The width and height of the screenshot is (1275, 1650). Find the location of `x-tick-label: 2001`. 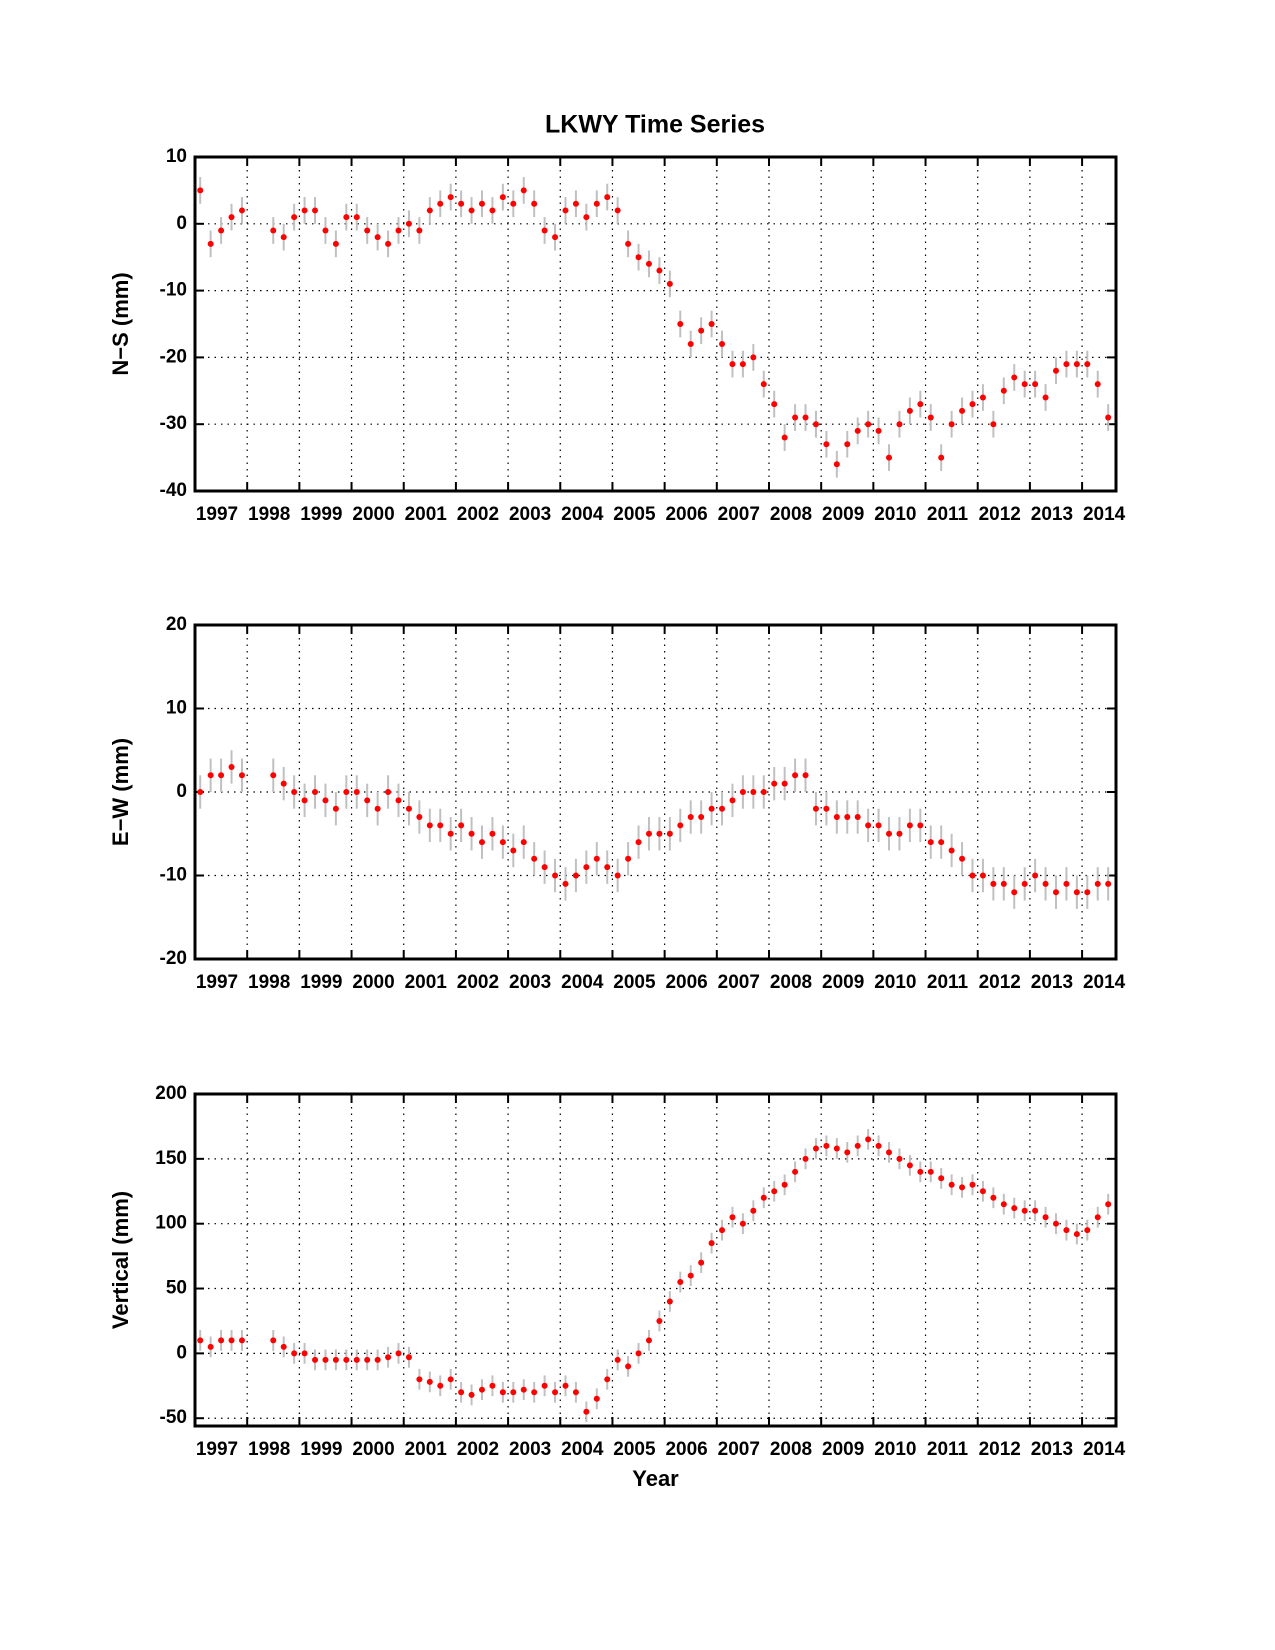

x-tick-label: 2001 is located at coordinates (426, 982).